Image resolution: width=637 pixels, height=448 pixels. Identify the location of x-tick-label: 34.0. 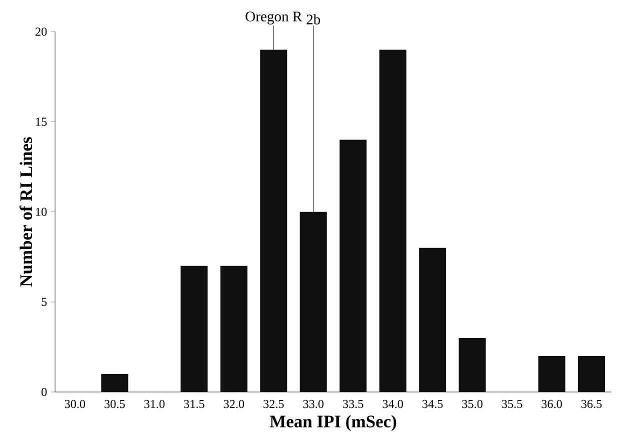
(392, 404).